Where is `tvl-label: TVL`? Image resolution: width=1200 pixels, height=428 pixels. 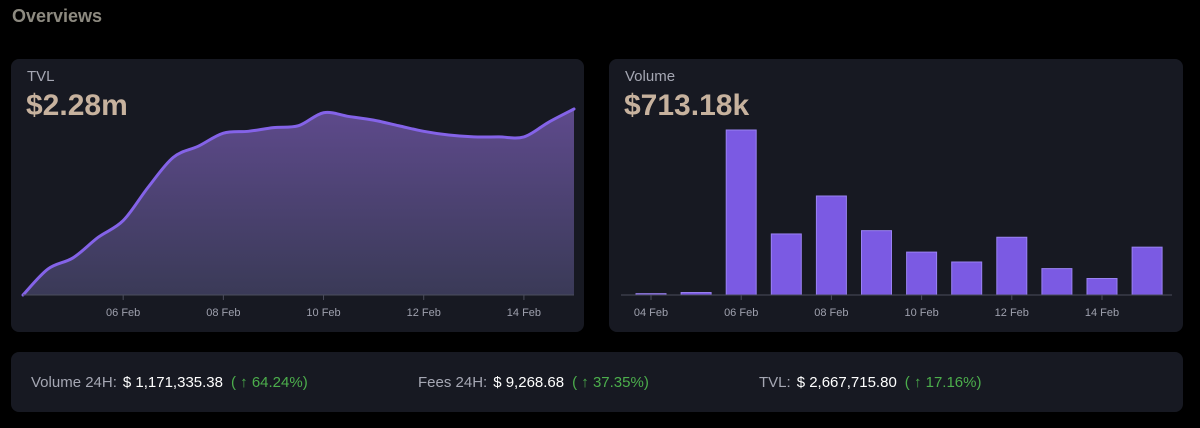 tvl-label: TVL is located at coordinates (41, 76).